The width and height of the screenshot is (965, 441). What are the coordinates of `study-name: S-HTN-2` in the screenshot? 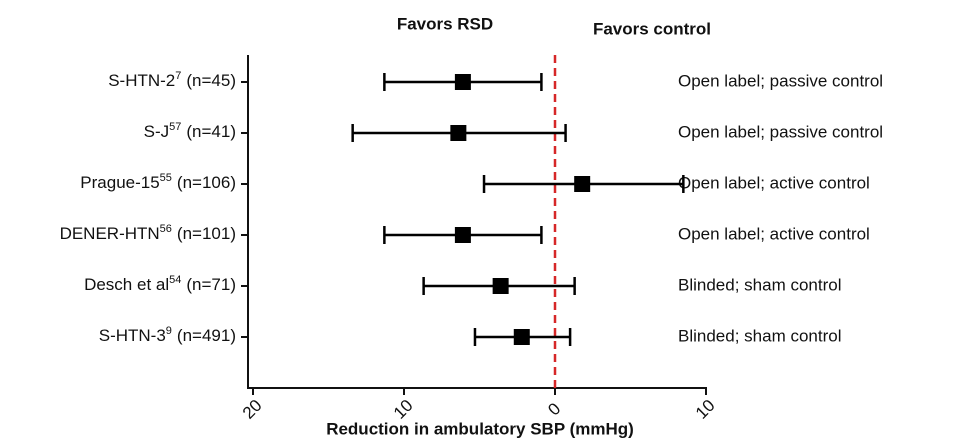 It's located at (141, 80).